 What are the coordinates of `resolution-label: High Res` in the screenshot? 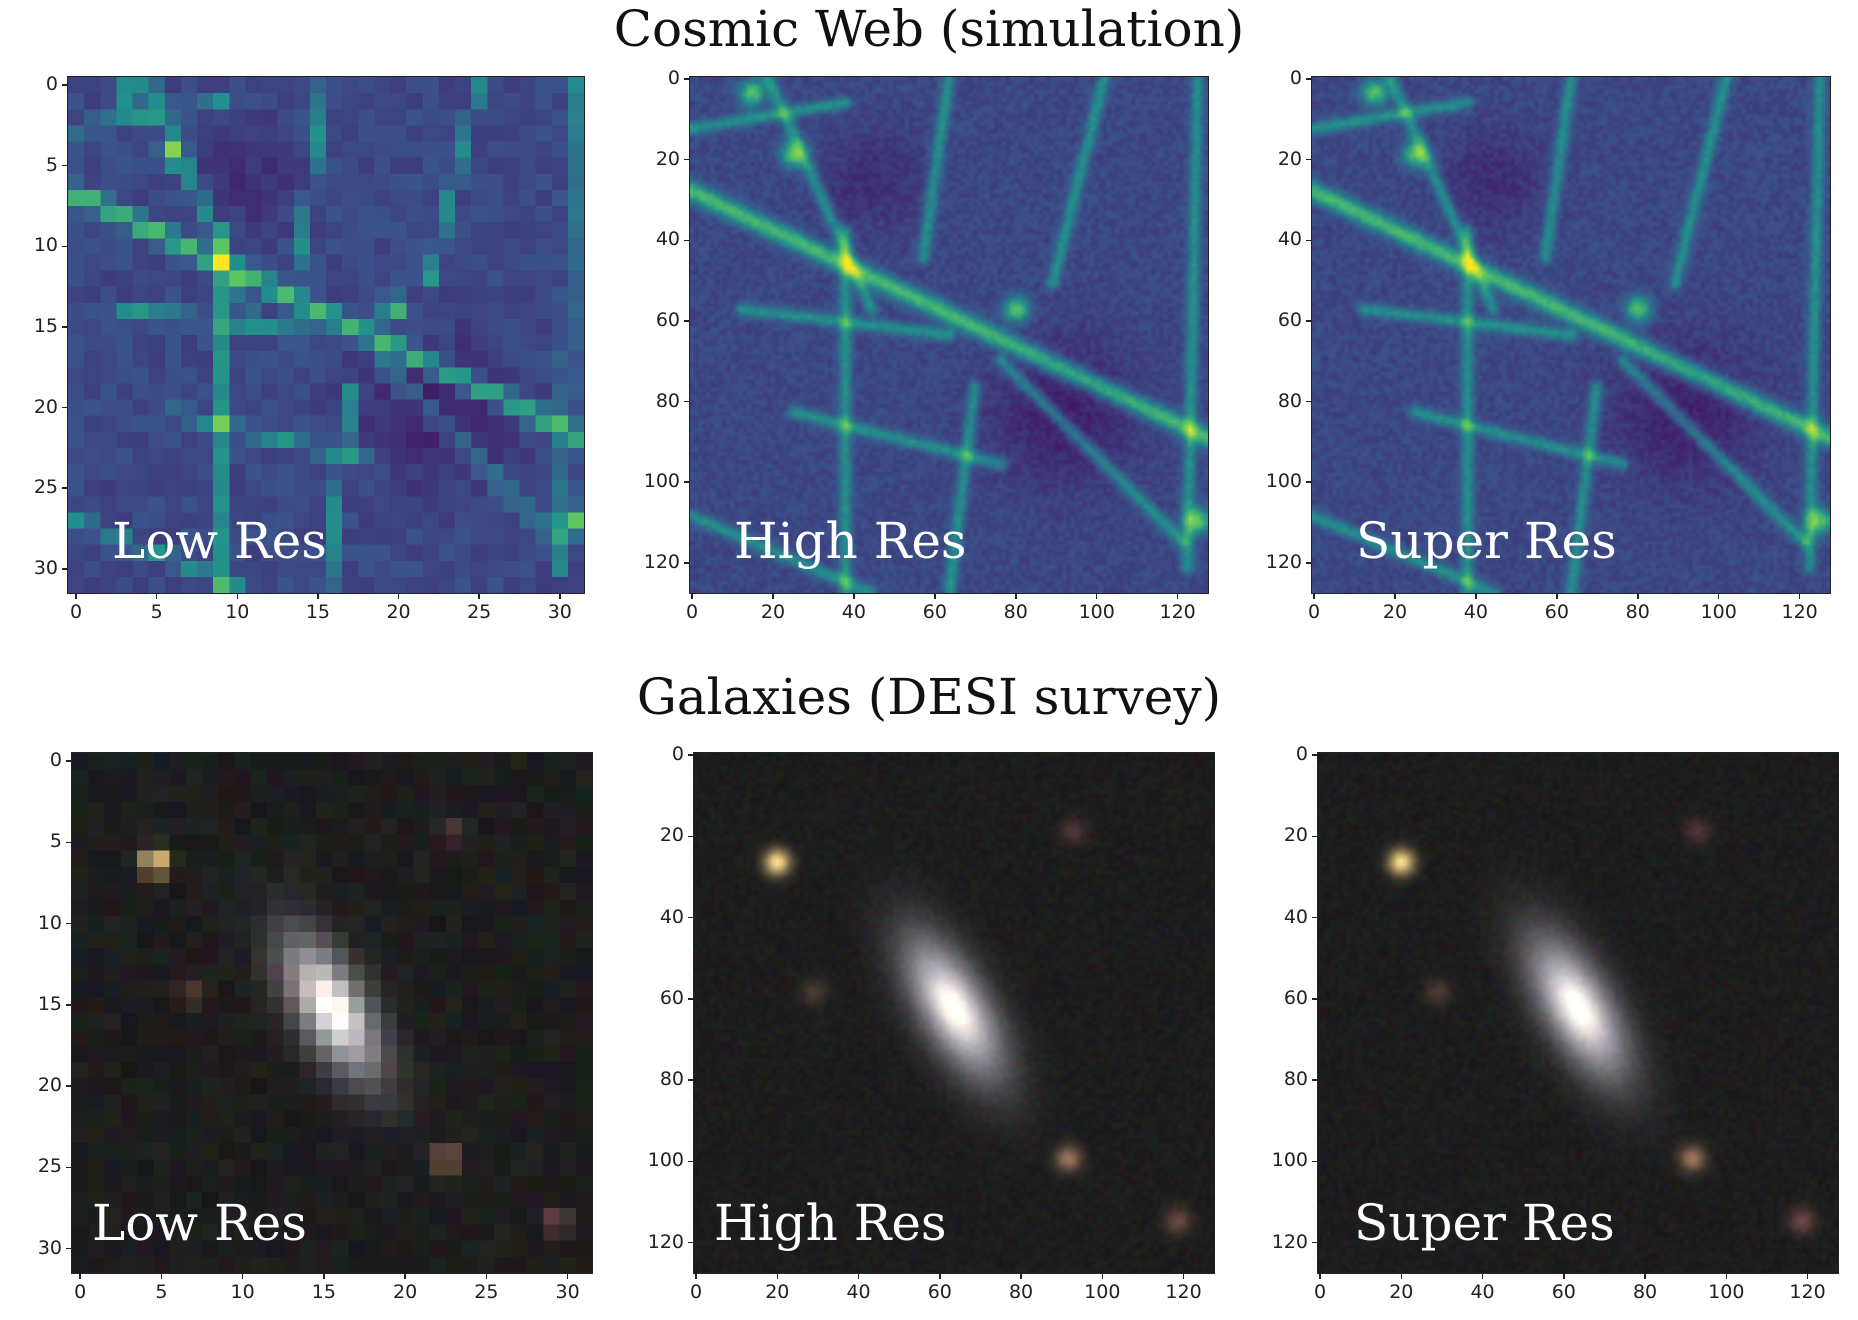 It's located at (850, 541).